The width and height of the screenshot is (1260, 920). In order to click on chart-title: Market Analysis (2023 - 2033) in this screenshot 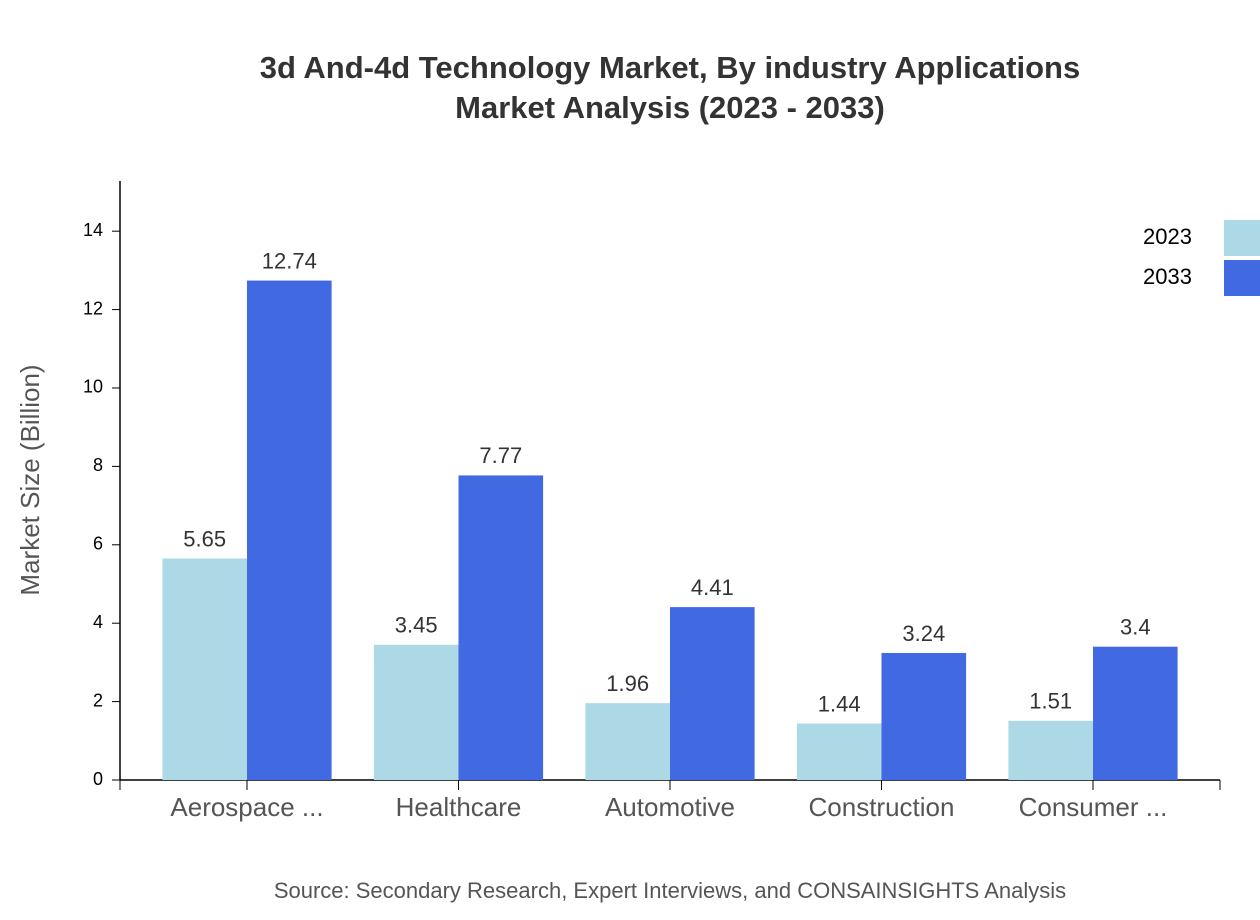, I will do `click(670, 107)`.